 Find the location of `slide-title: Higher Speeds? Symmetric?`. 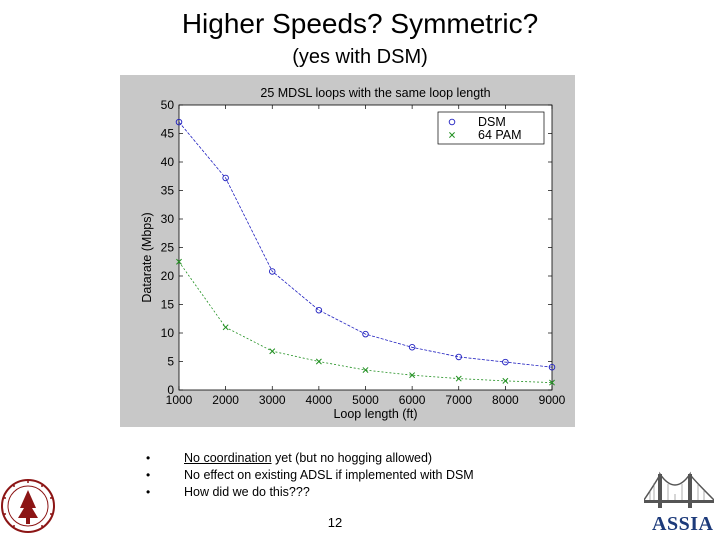

slide-title: Higher Speeds? Symmetric? is located at coordinates (360, 23).